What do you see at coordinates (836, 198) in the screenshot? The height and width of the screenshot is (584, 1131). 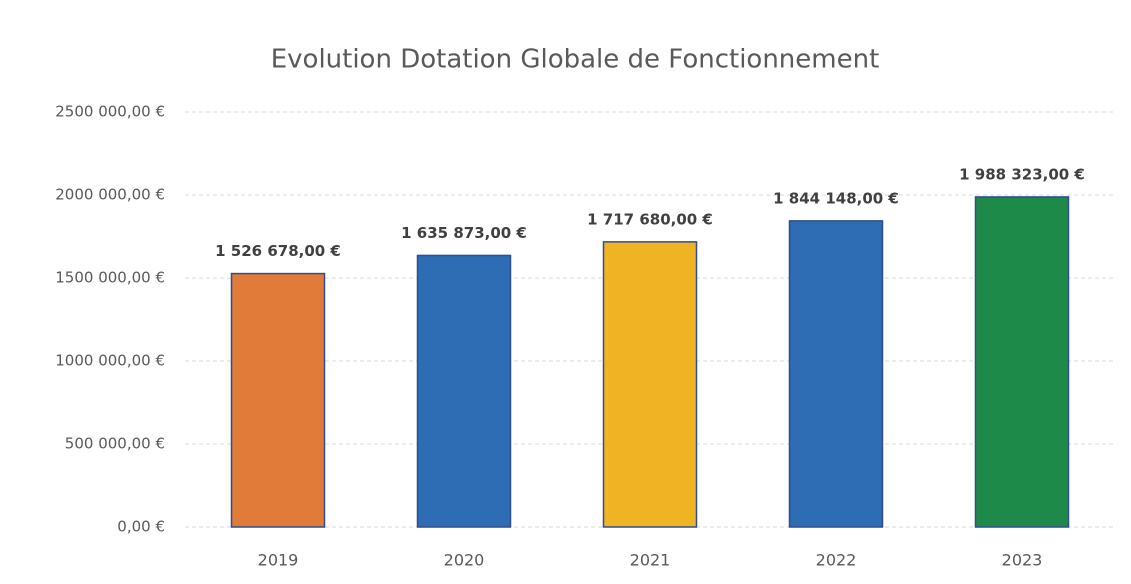 I see `value-label: 1 844 148,00 €` at bounding box center [836, 198].